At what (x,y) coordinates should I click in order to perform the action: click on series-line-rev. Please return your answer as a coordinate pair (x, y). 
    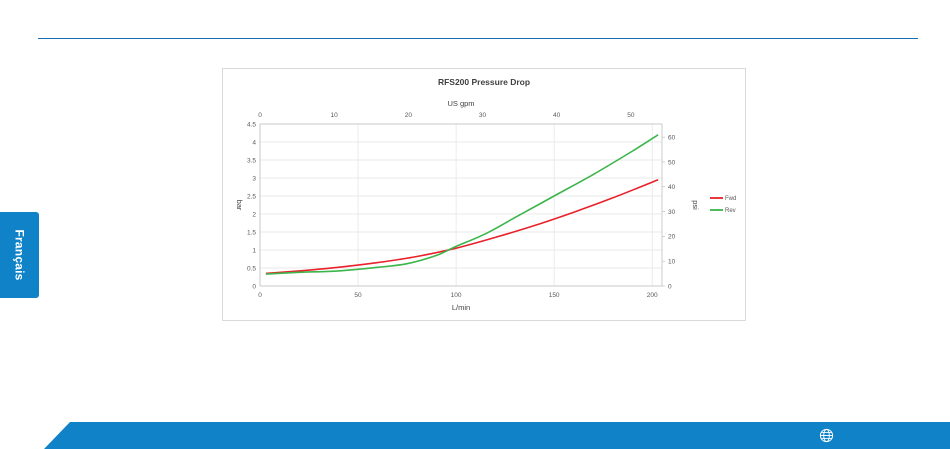
    Looking at the image, I should click on (462, 204).